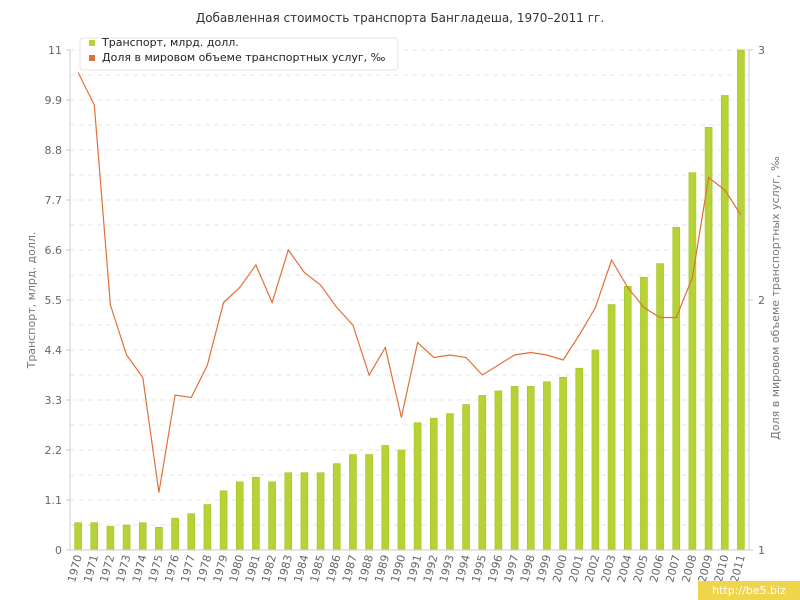 This screenshot has height=600, width=800. I want to click on y-tick-label: 9.9, so click(54, 100).